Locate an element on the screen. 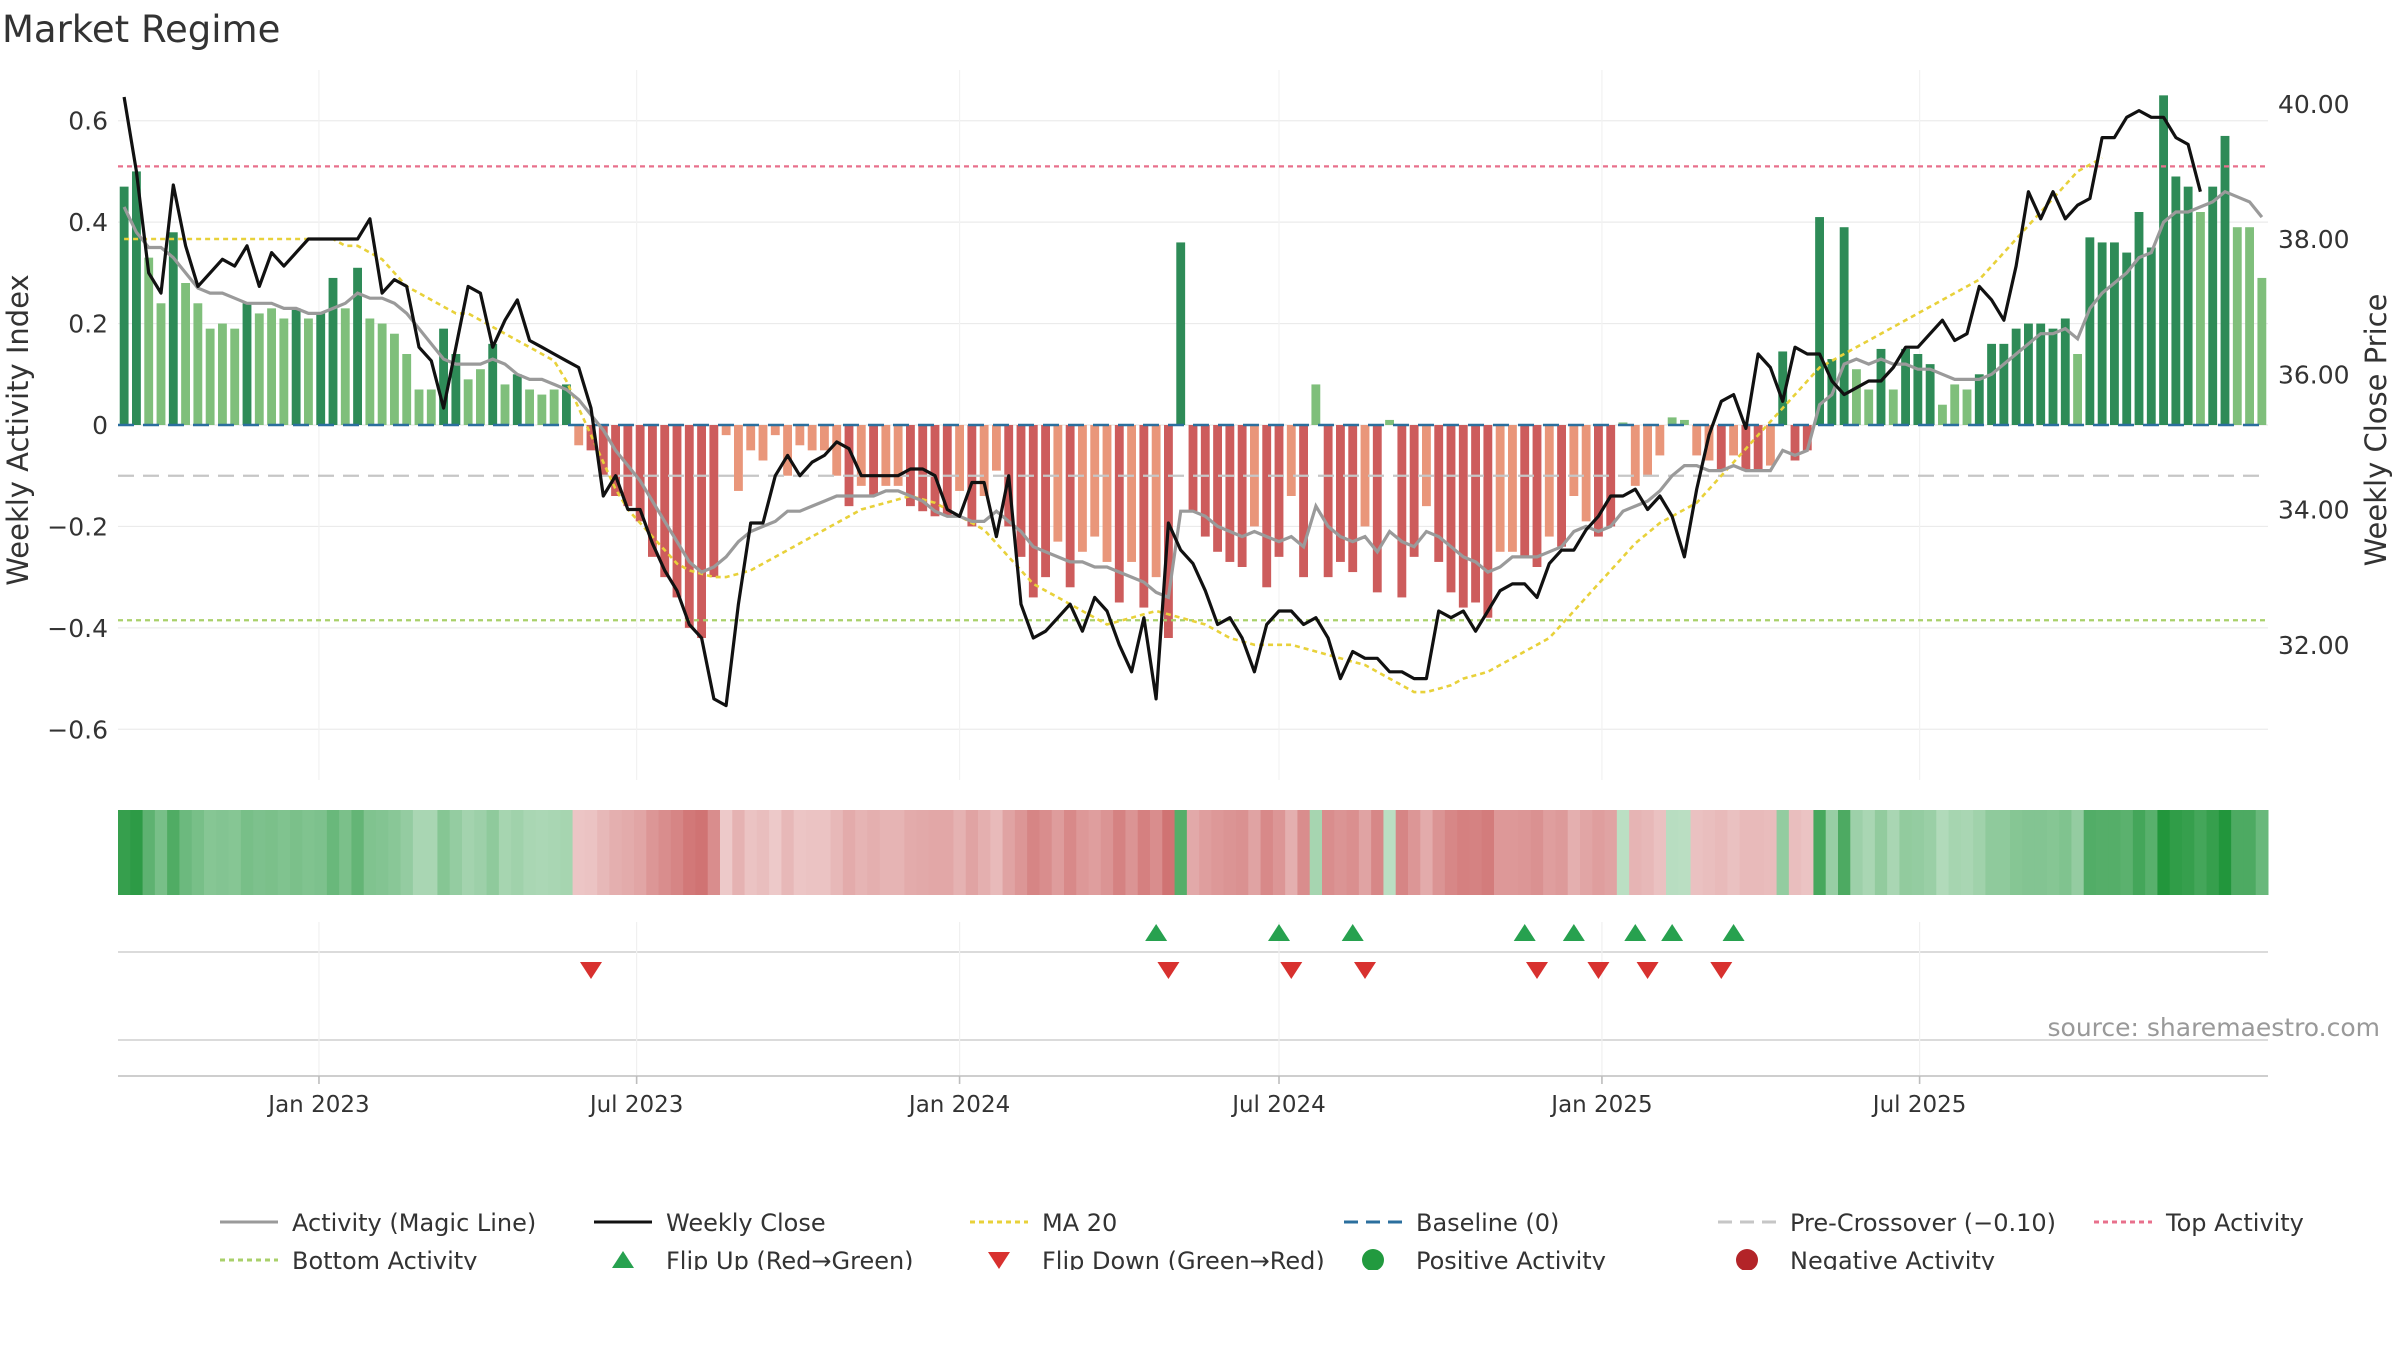 This screenshot has width=2400, height=1350. y-axis-right-label: Weekly Close Price is located at coordinates (2376, 430).